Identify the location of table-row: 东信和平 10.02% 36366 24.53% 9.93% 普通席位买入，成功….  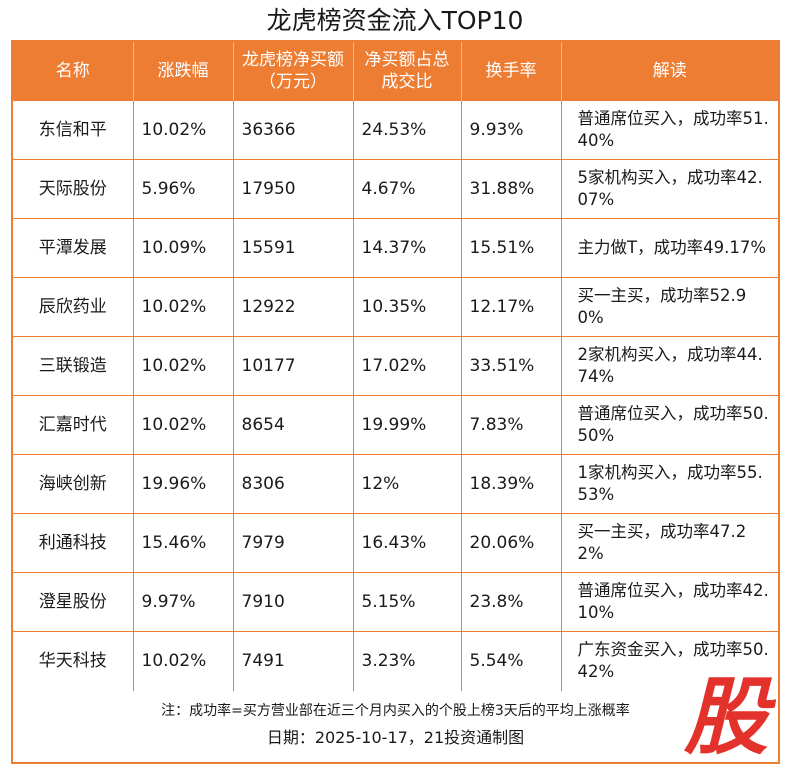
(395, 130).